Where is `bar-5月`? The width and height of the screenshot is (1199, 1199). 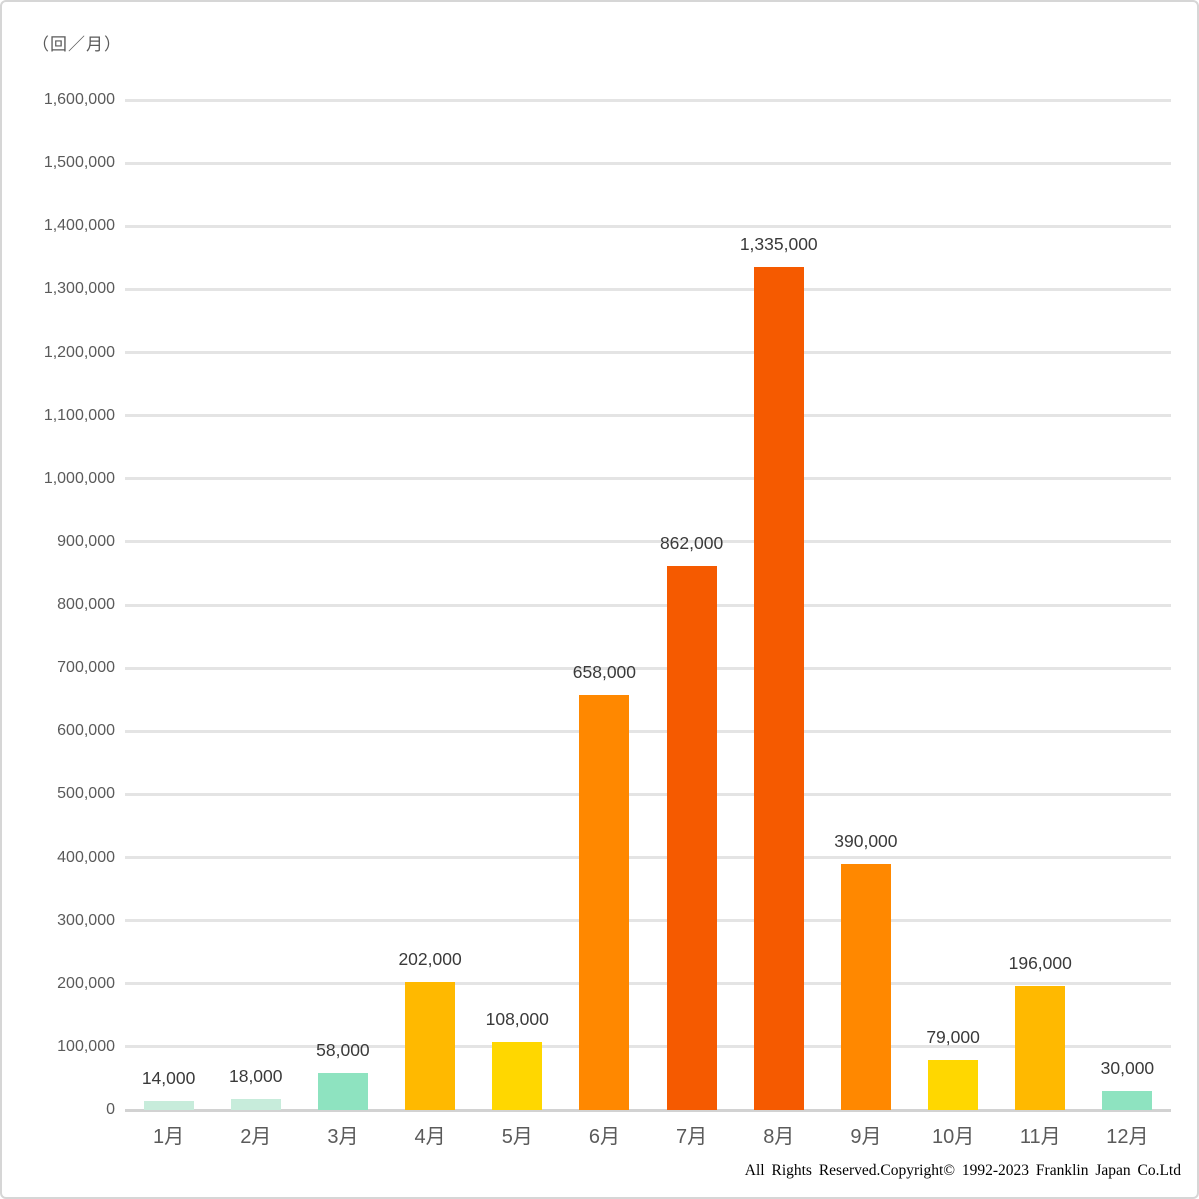 bar-5月 is located at coordinates (517, 1075).